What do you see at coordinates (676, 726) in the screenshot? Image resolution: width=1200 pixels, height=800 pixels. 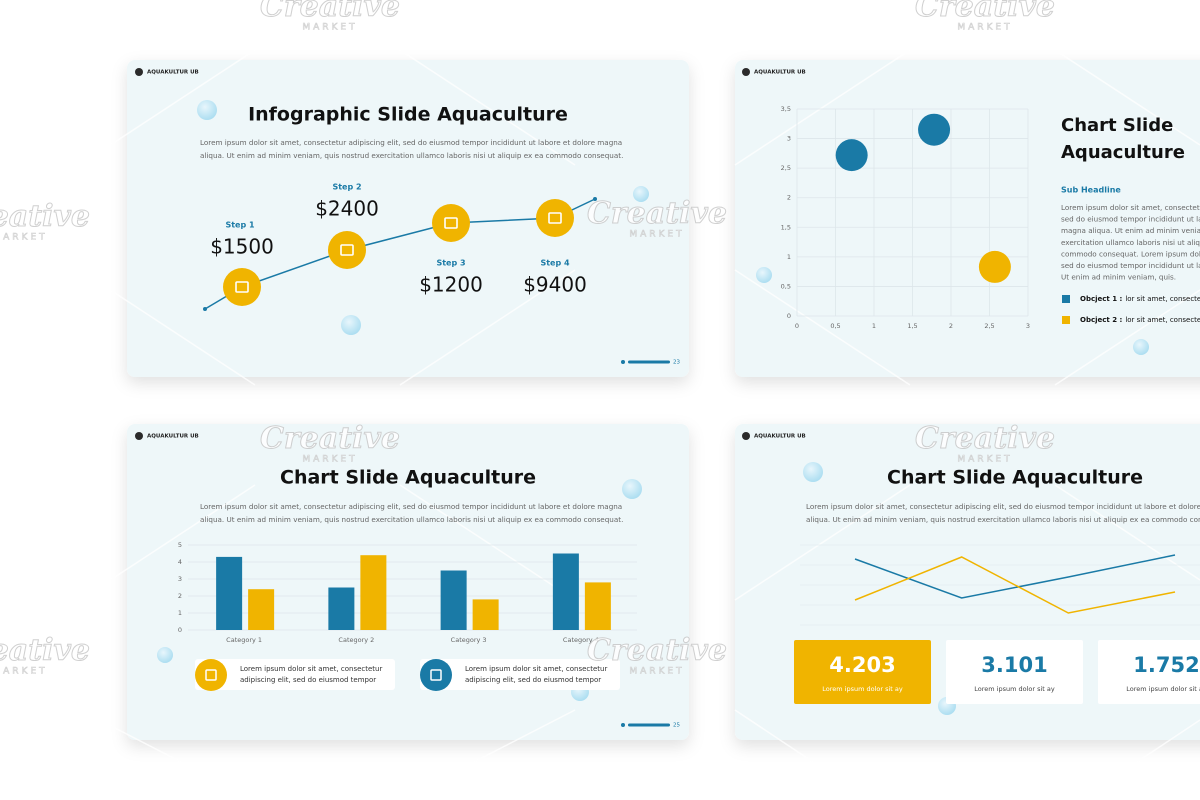 I see `page-number: 25` at bounding box center [676, 726].